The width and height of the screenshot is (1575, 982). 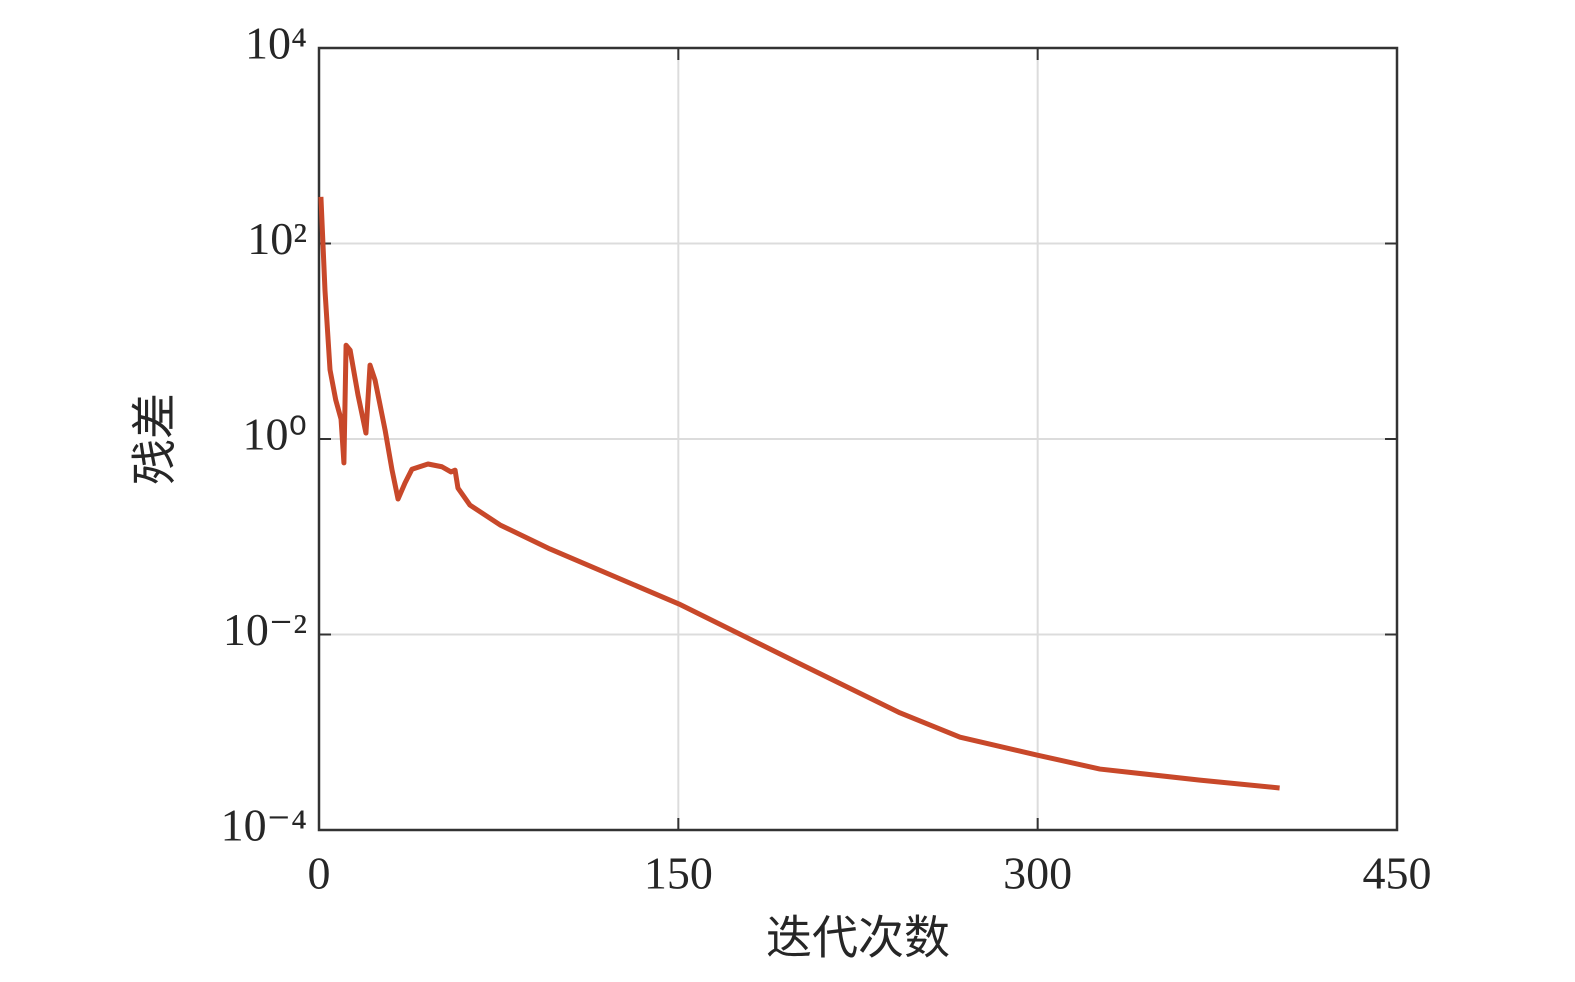 What do you see at coordinates (858, 938) in the screenshot?
I see `x-axis-label: 迭代次数` at bounding box center [858, 938].